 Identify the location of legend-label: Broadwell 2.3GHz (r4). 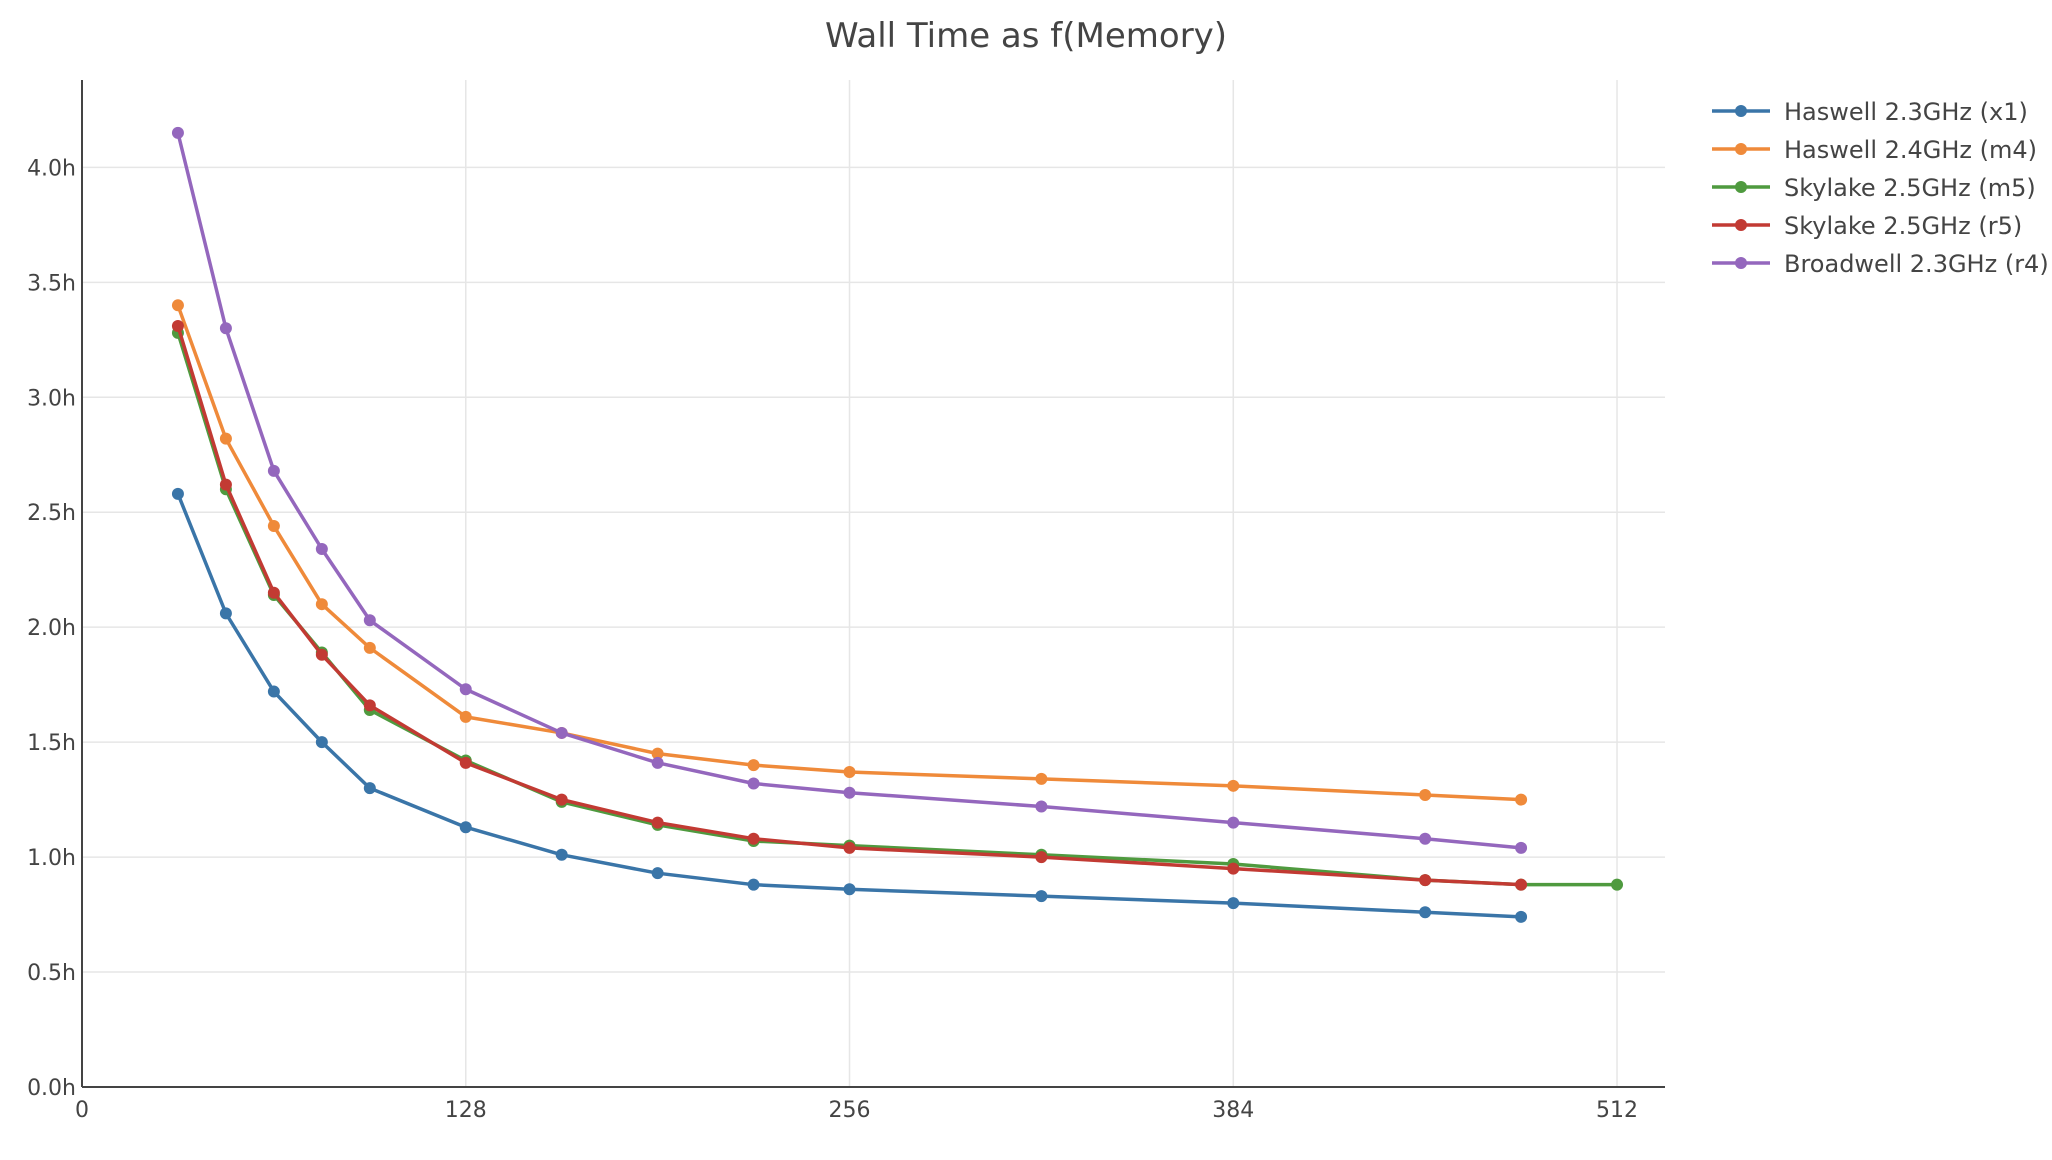
(1916, 264).